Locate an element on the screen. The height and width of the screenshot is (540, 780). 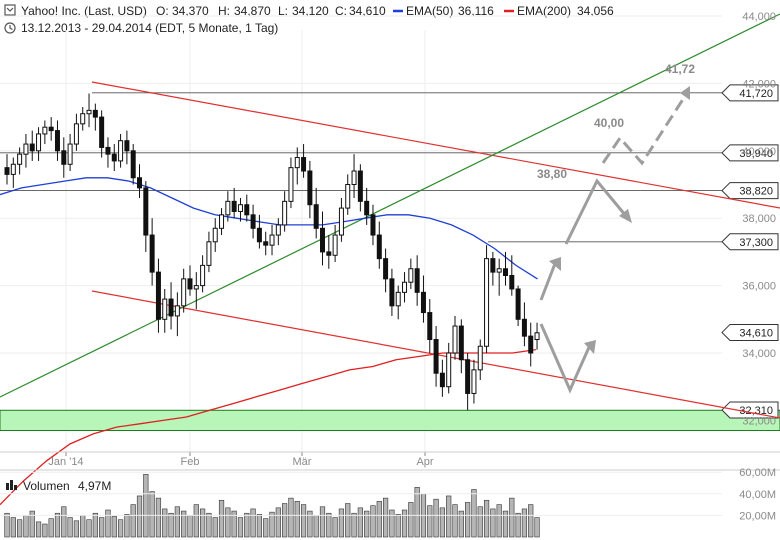
volume-axis: 60,00M 40,00M 20,00M is located at coordinates (388, 494).